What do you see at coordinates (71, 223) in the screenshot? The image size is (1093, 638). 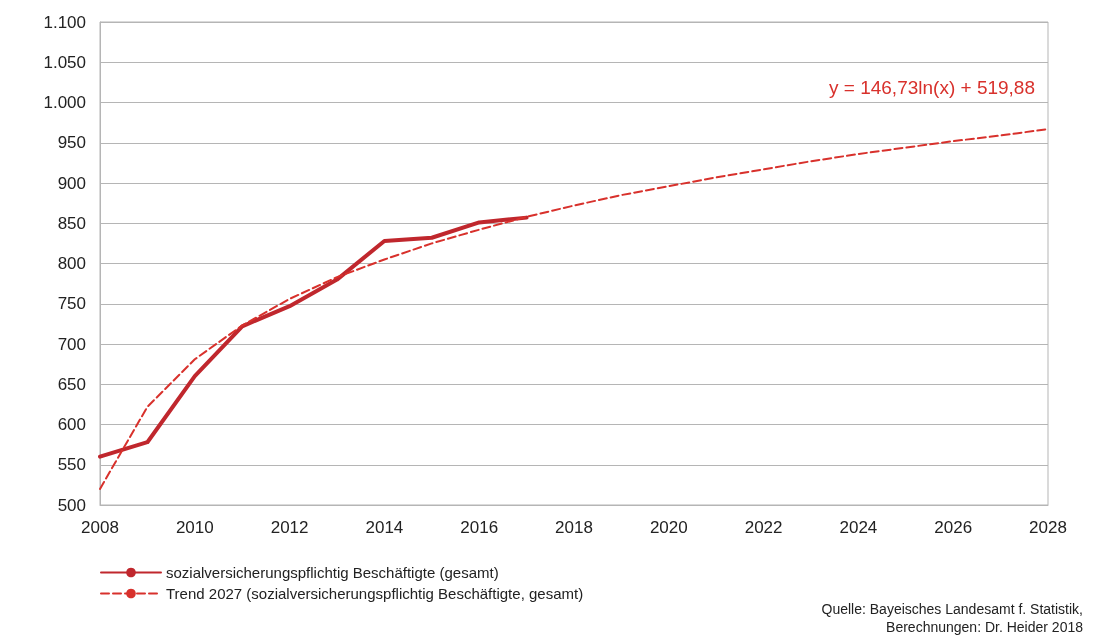 I see `y-tick-label: 850` at bounding box center [71, 223].